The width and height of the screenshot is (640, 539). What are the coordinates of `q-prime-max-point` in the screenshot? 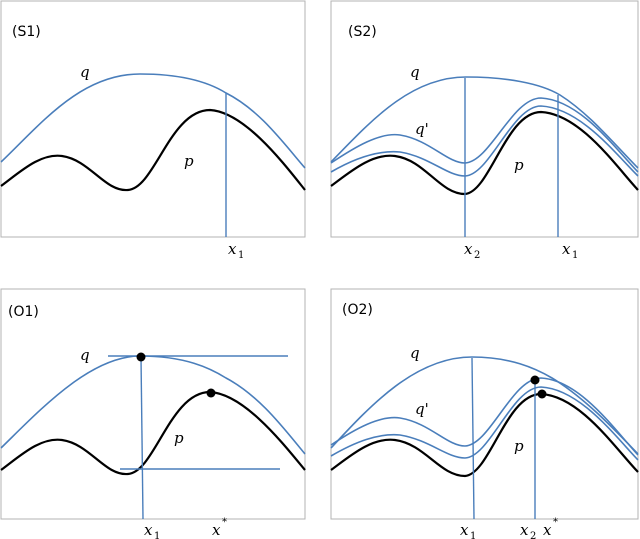 It's located at (535, 380).